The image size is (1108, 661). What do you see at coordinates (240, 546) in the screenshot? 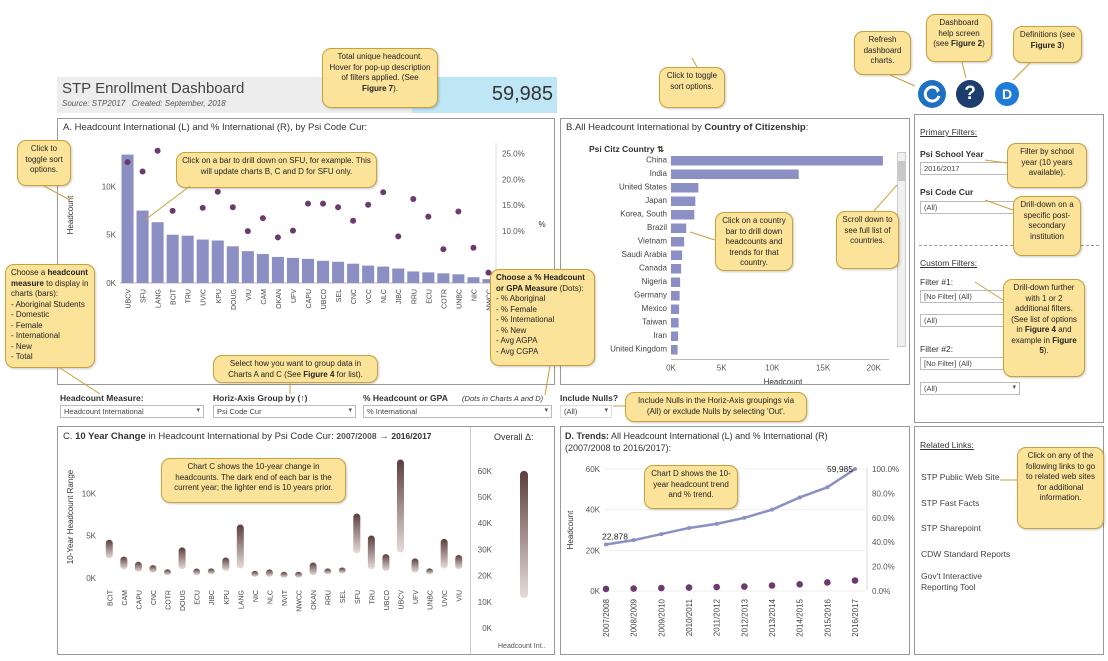
I see `range-bar-lang` at bounding box center [240, 546].